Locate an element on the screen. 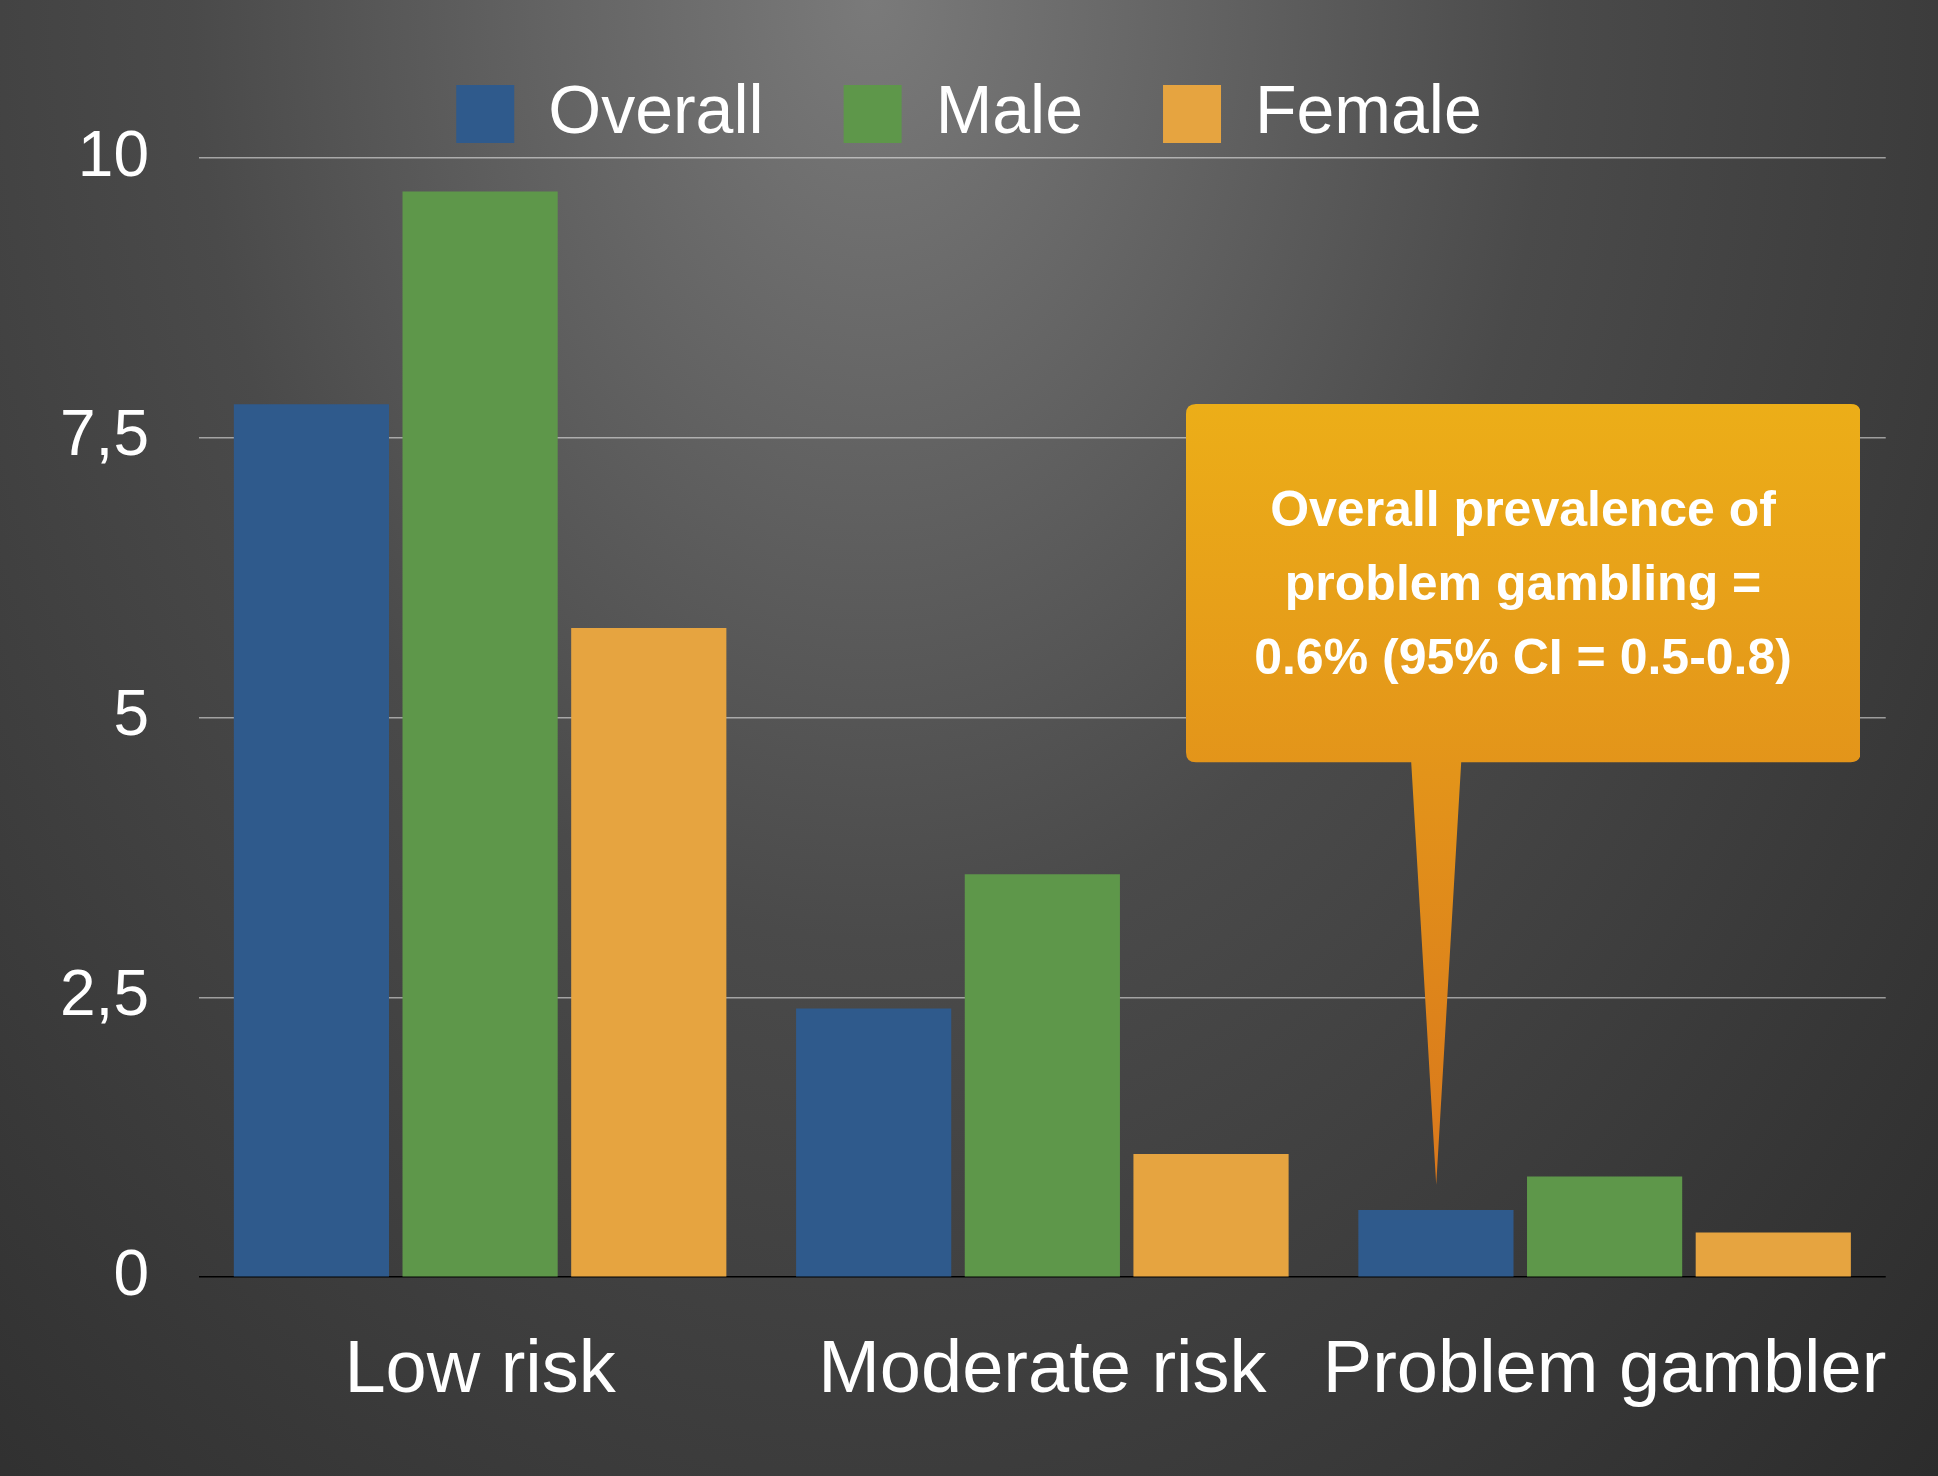  y-tick-label: 5 is located at coordinates (131, 713).